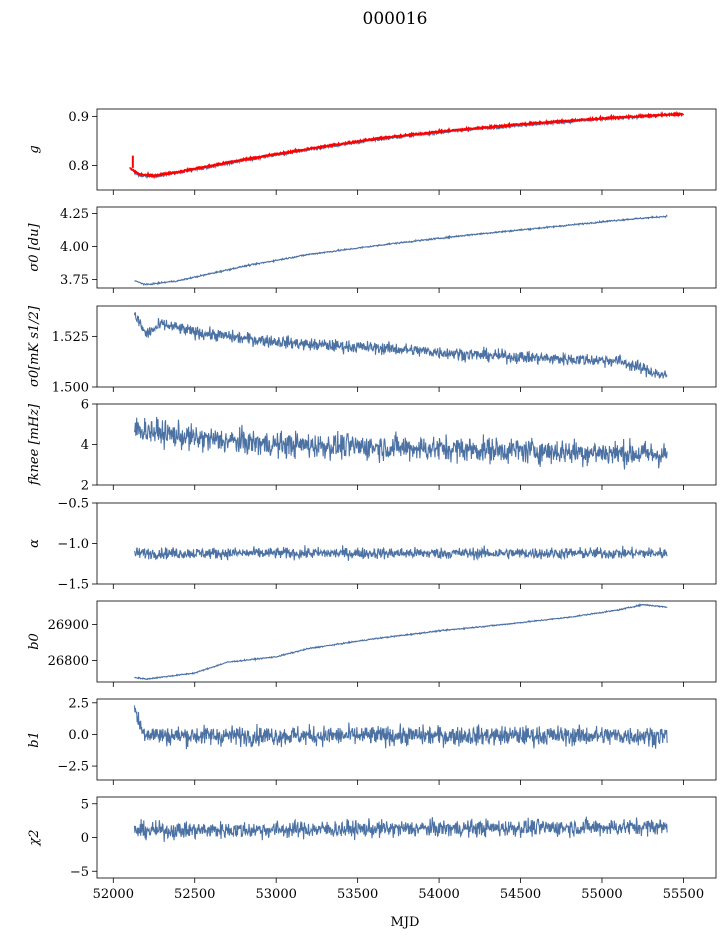  I want to click on y-tick-label: 26800, so click(68, 661).